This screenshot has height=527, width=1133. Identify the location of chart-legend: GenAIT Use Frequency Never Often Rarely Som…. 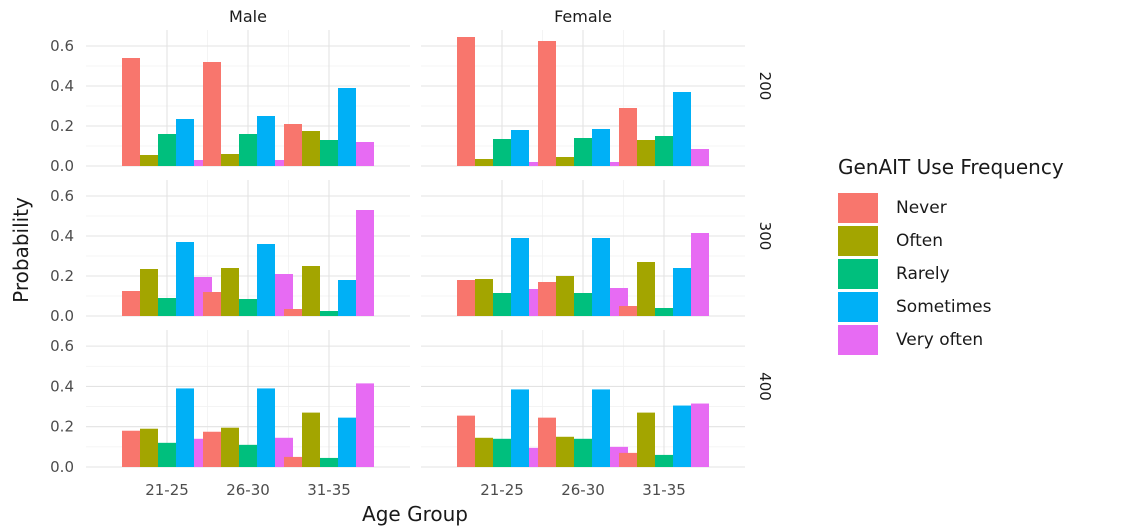
(951, 255).